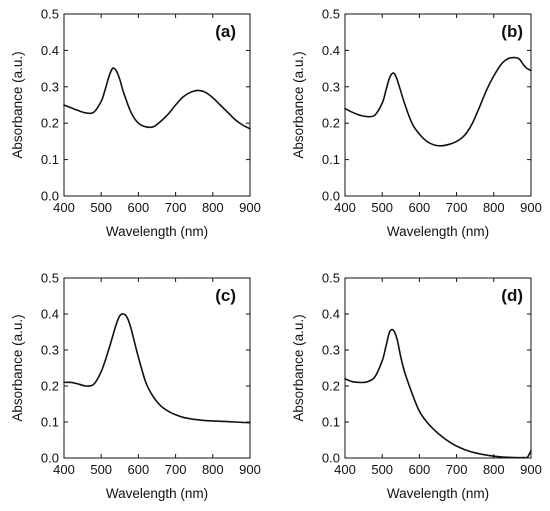 The width and height of the screenshot is (550, 511). Describe the element at coordinates (225, 31) in the screenshot. I see `panel-label: (a)` at that location.